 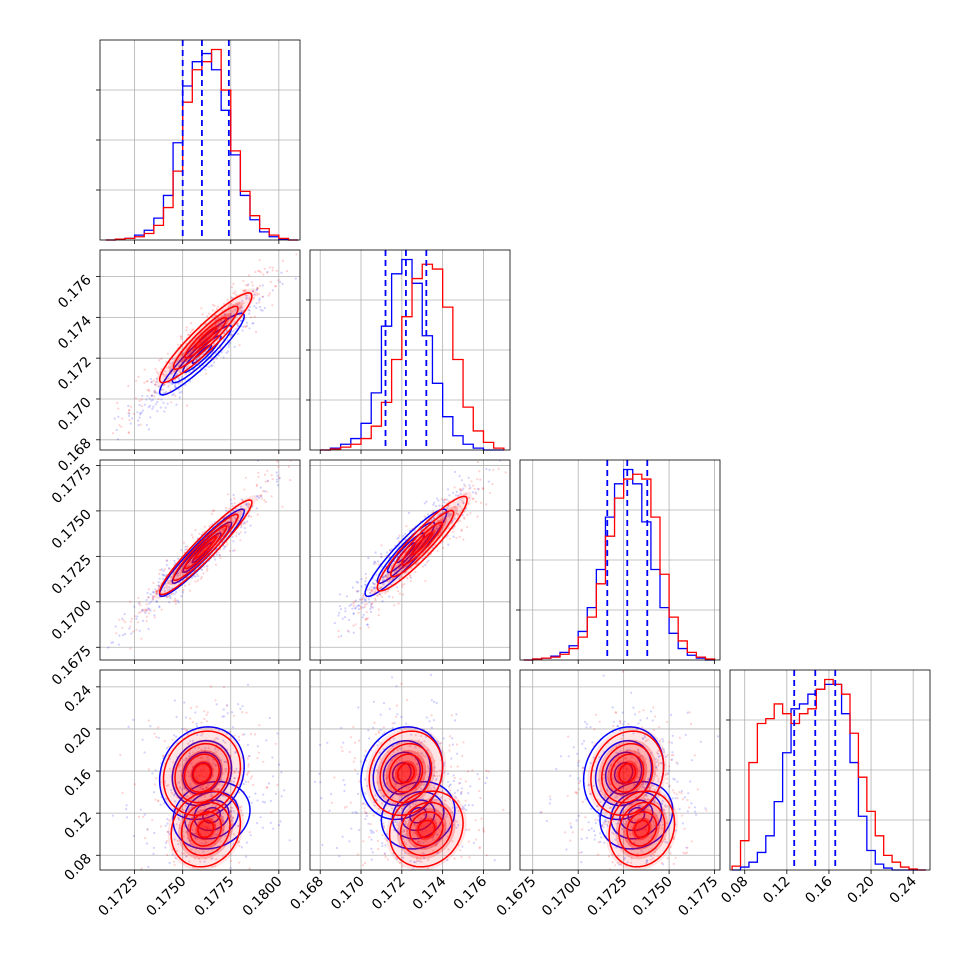 I want to click on contour-series-b, so click(x=426, y=829).